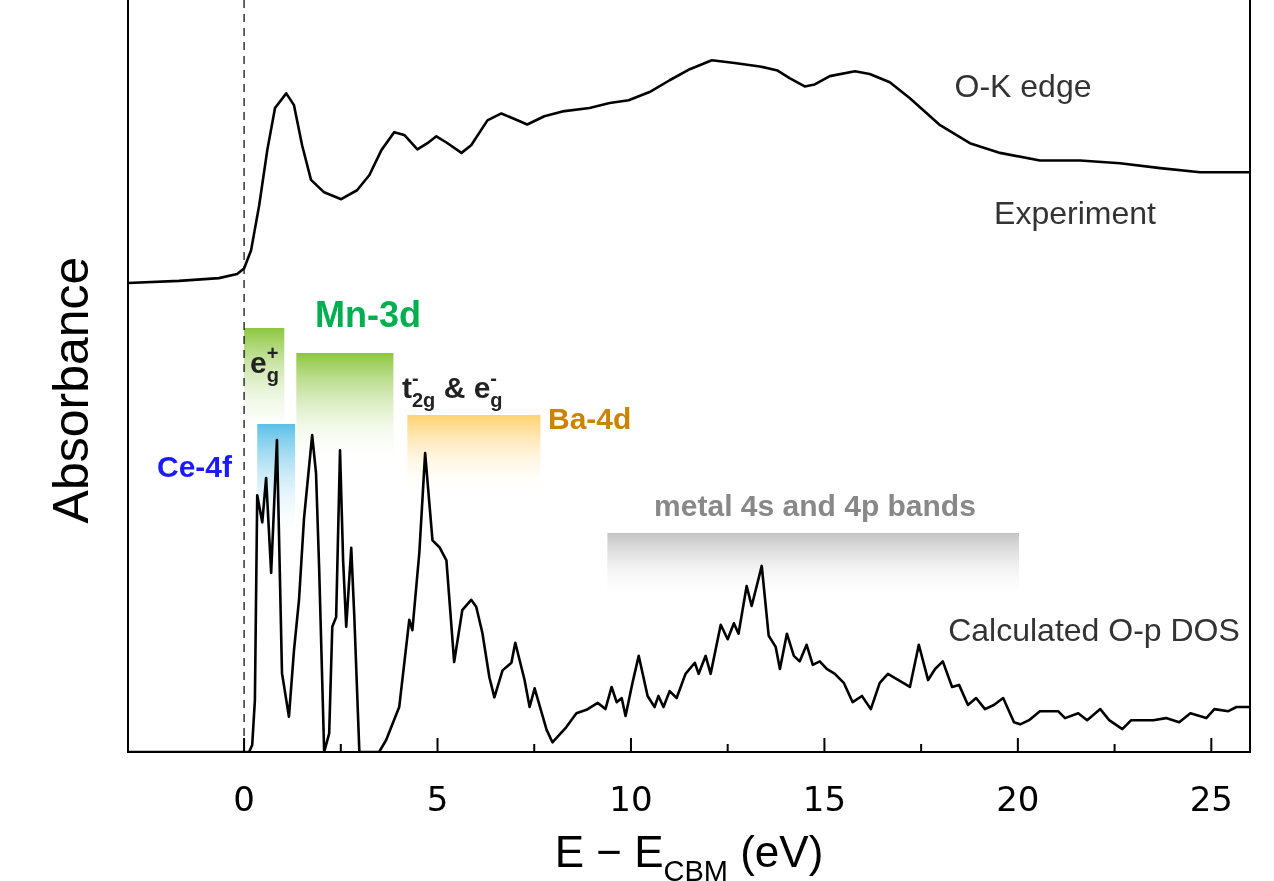 This screenshot has width=1274, height=881. I want to click on series-label: Experiment, so click(1075, 213).